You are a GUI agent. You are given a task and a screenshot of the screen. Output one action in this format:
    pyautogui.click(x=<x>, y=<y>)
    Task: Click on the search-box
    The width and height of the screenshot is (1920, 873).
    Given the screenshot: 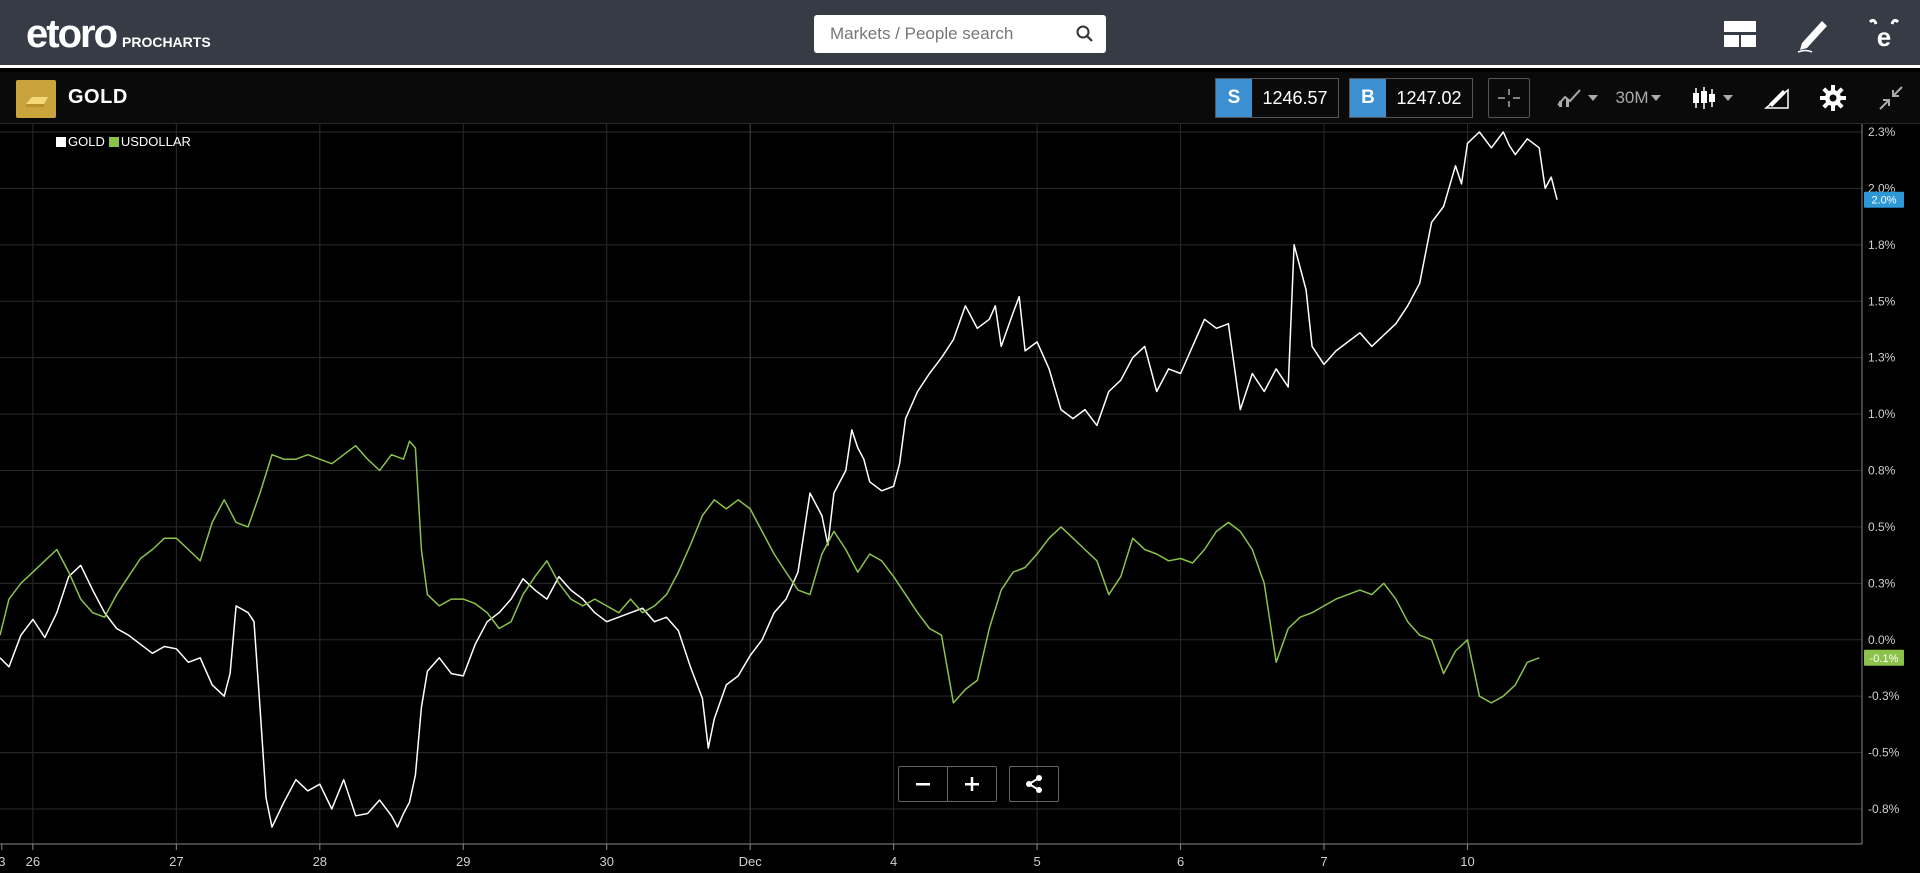 What is the action you would take?
    pyautogui.click(x=960, y=34)
    